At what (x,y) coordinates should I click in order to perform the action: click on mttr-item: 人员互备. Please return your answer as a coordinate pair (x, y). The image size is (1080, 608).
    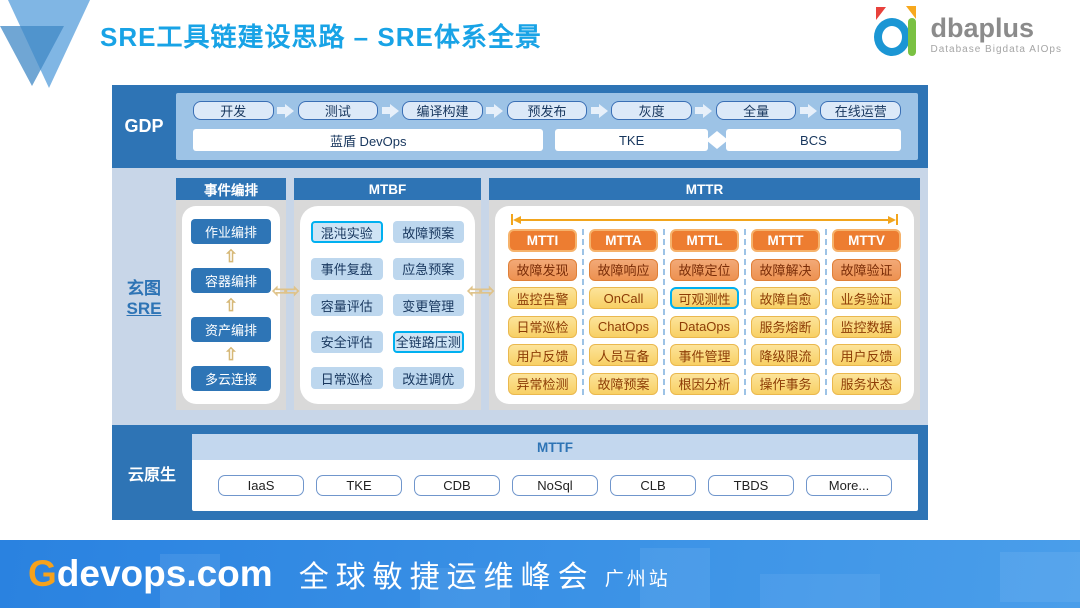
    Looking at the image, I should click on (623, 355).